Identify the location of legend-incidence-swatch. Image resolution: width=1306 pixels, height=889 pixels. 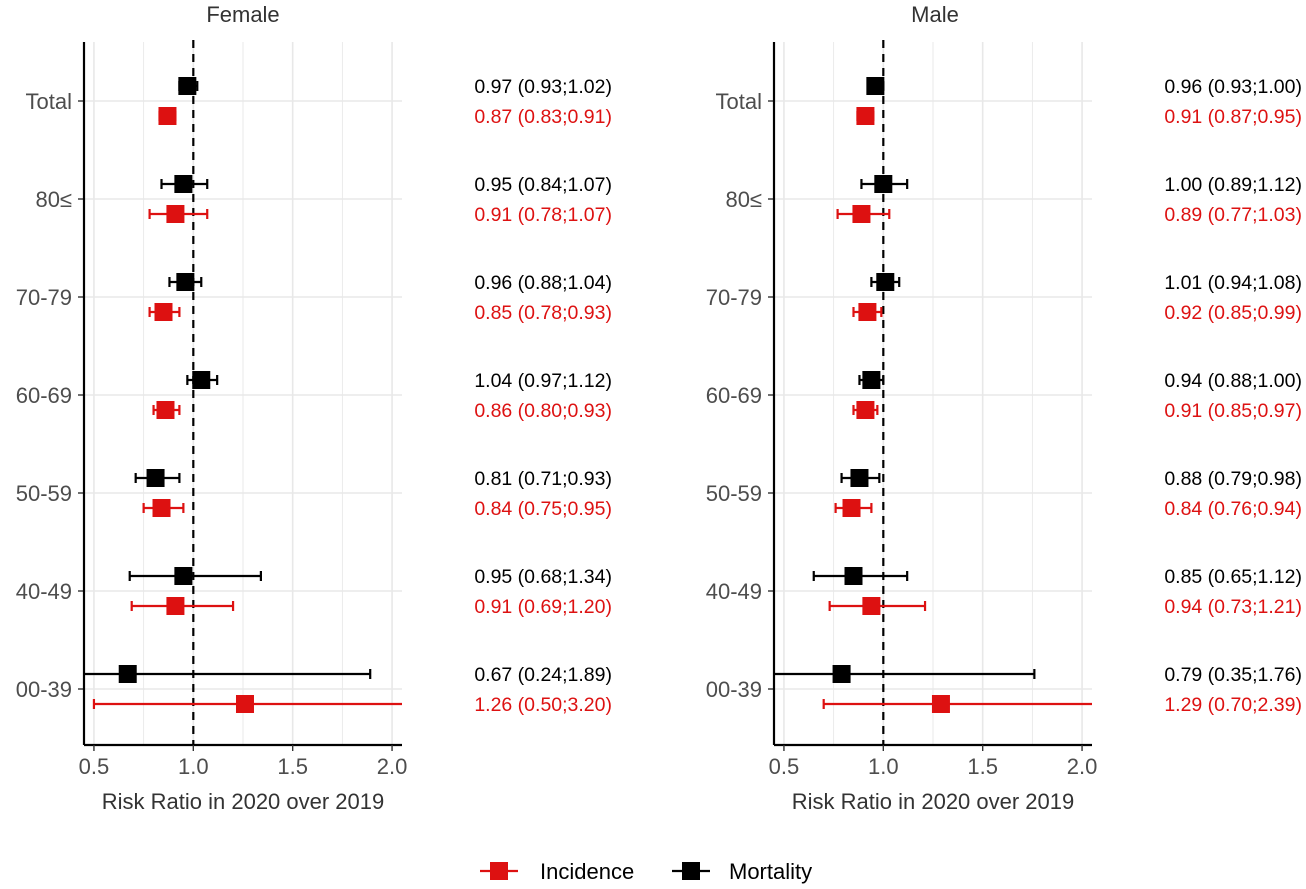
(499, 871).